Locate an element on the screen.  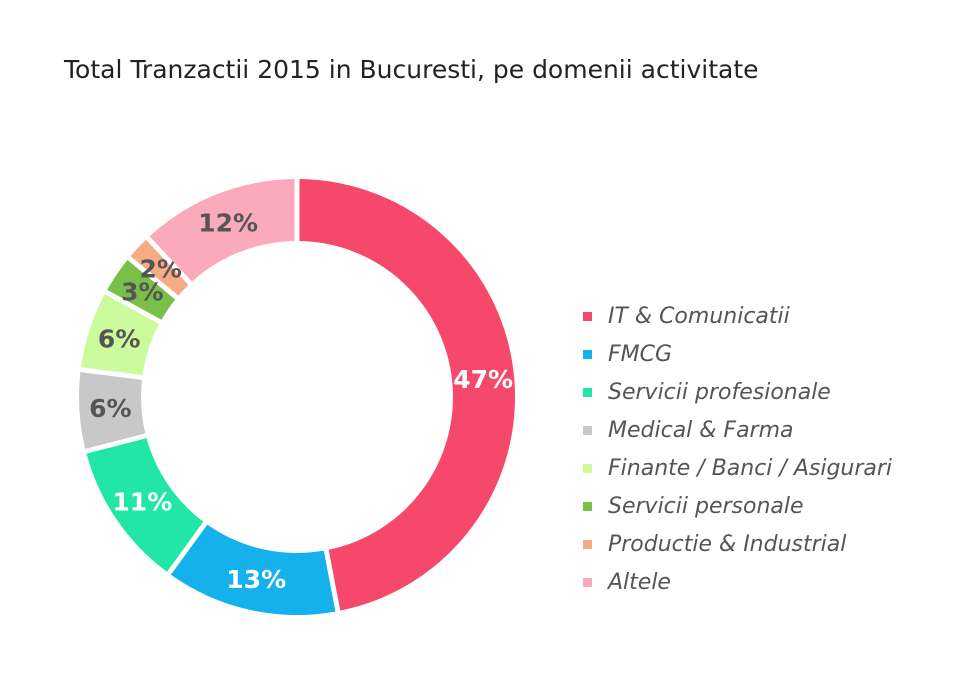
legend-item-medical-and-farma: Medical & Farma is located at coordinates (737, 430).